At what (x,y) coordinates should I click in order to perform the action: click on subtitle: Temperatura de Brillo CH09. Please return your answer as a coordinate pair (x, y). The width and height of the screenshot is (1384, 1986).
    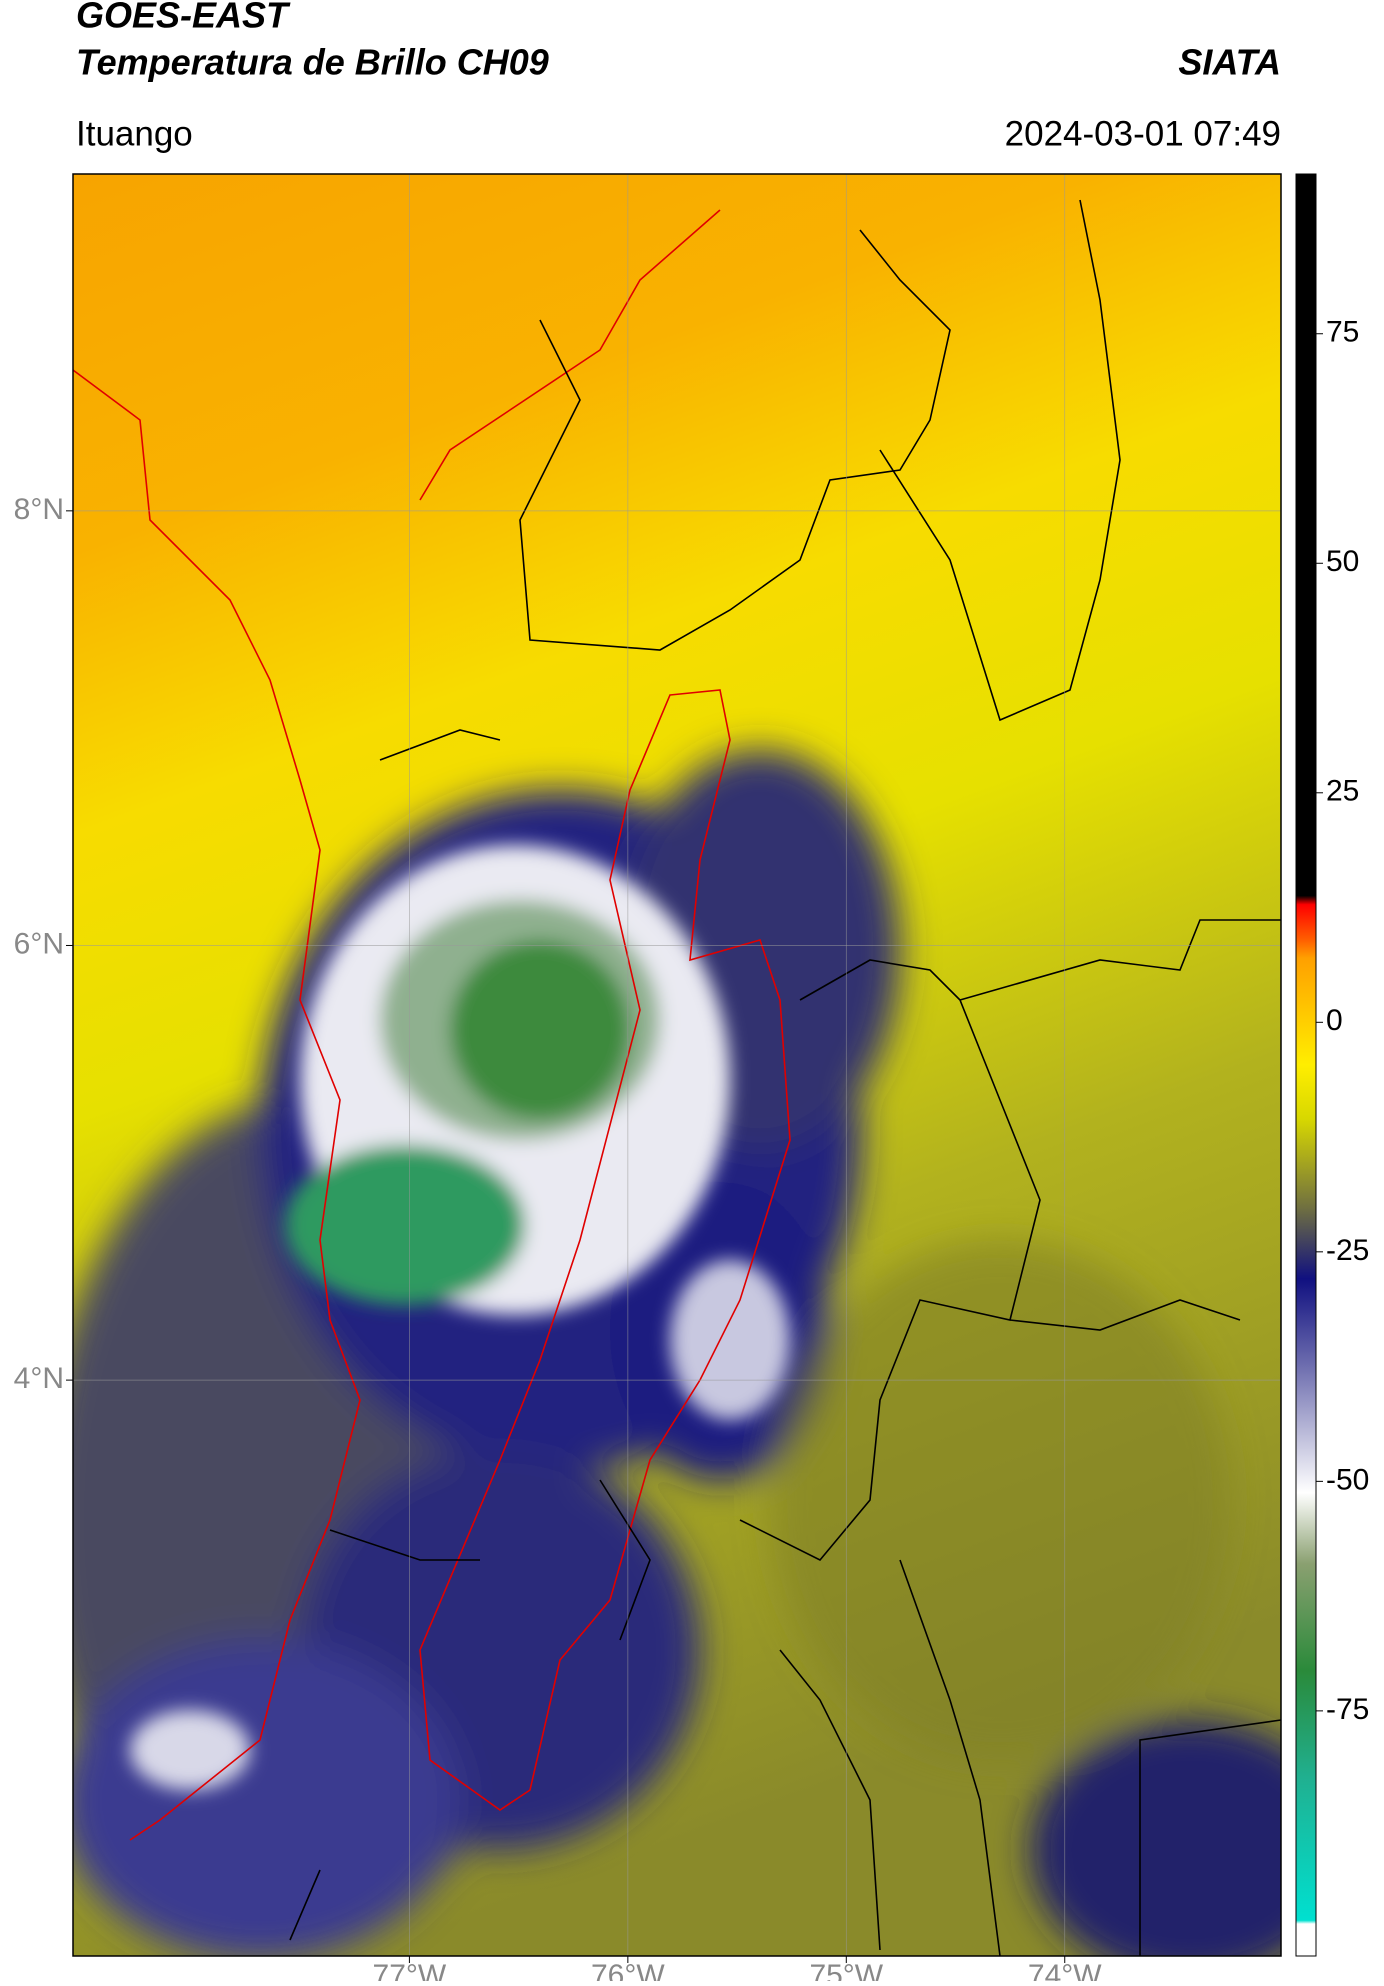
    Looking at the image, I should click on (312, 62).